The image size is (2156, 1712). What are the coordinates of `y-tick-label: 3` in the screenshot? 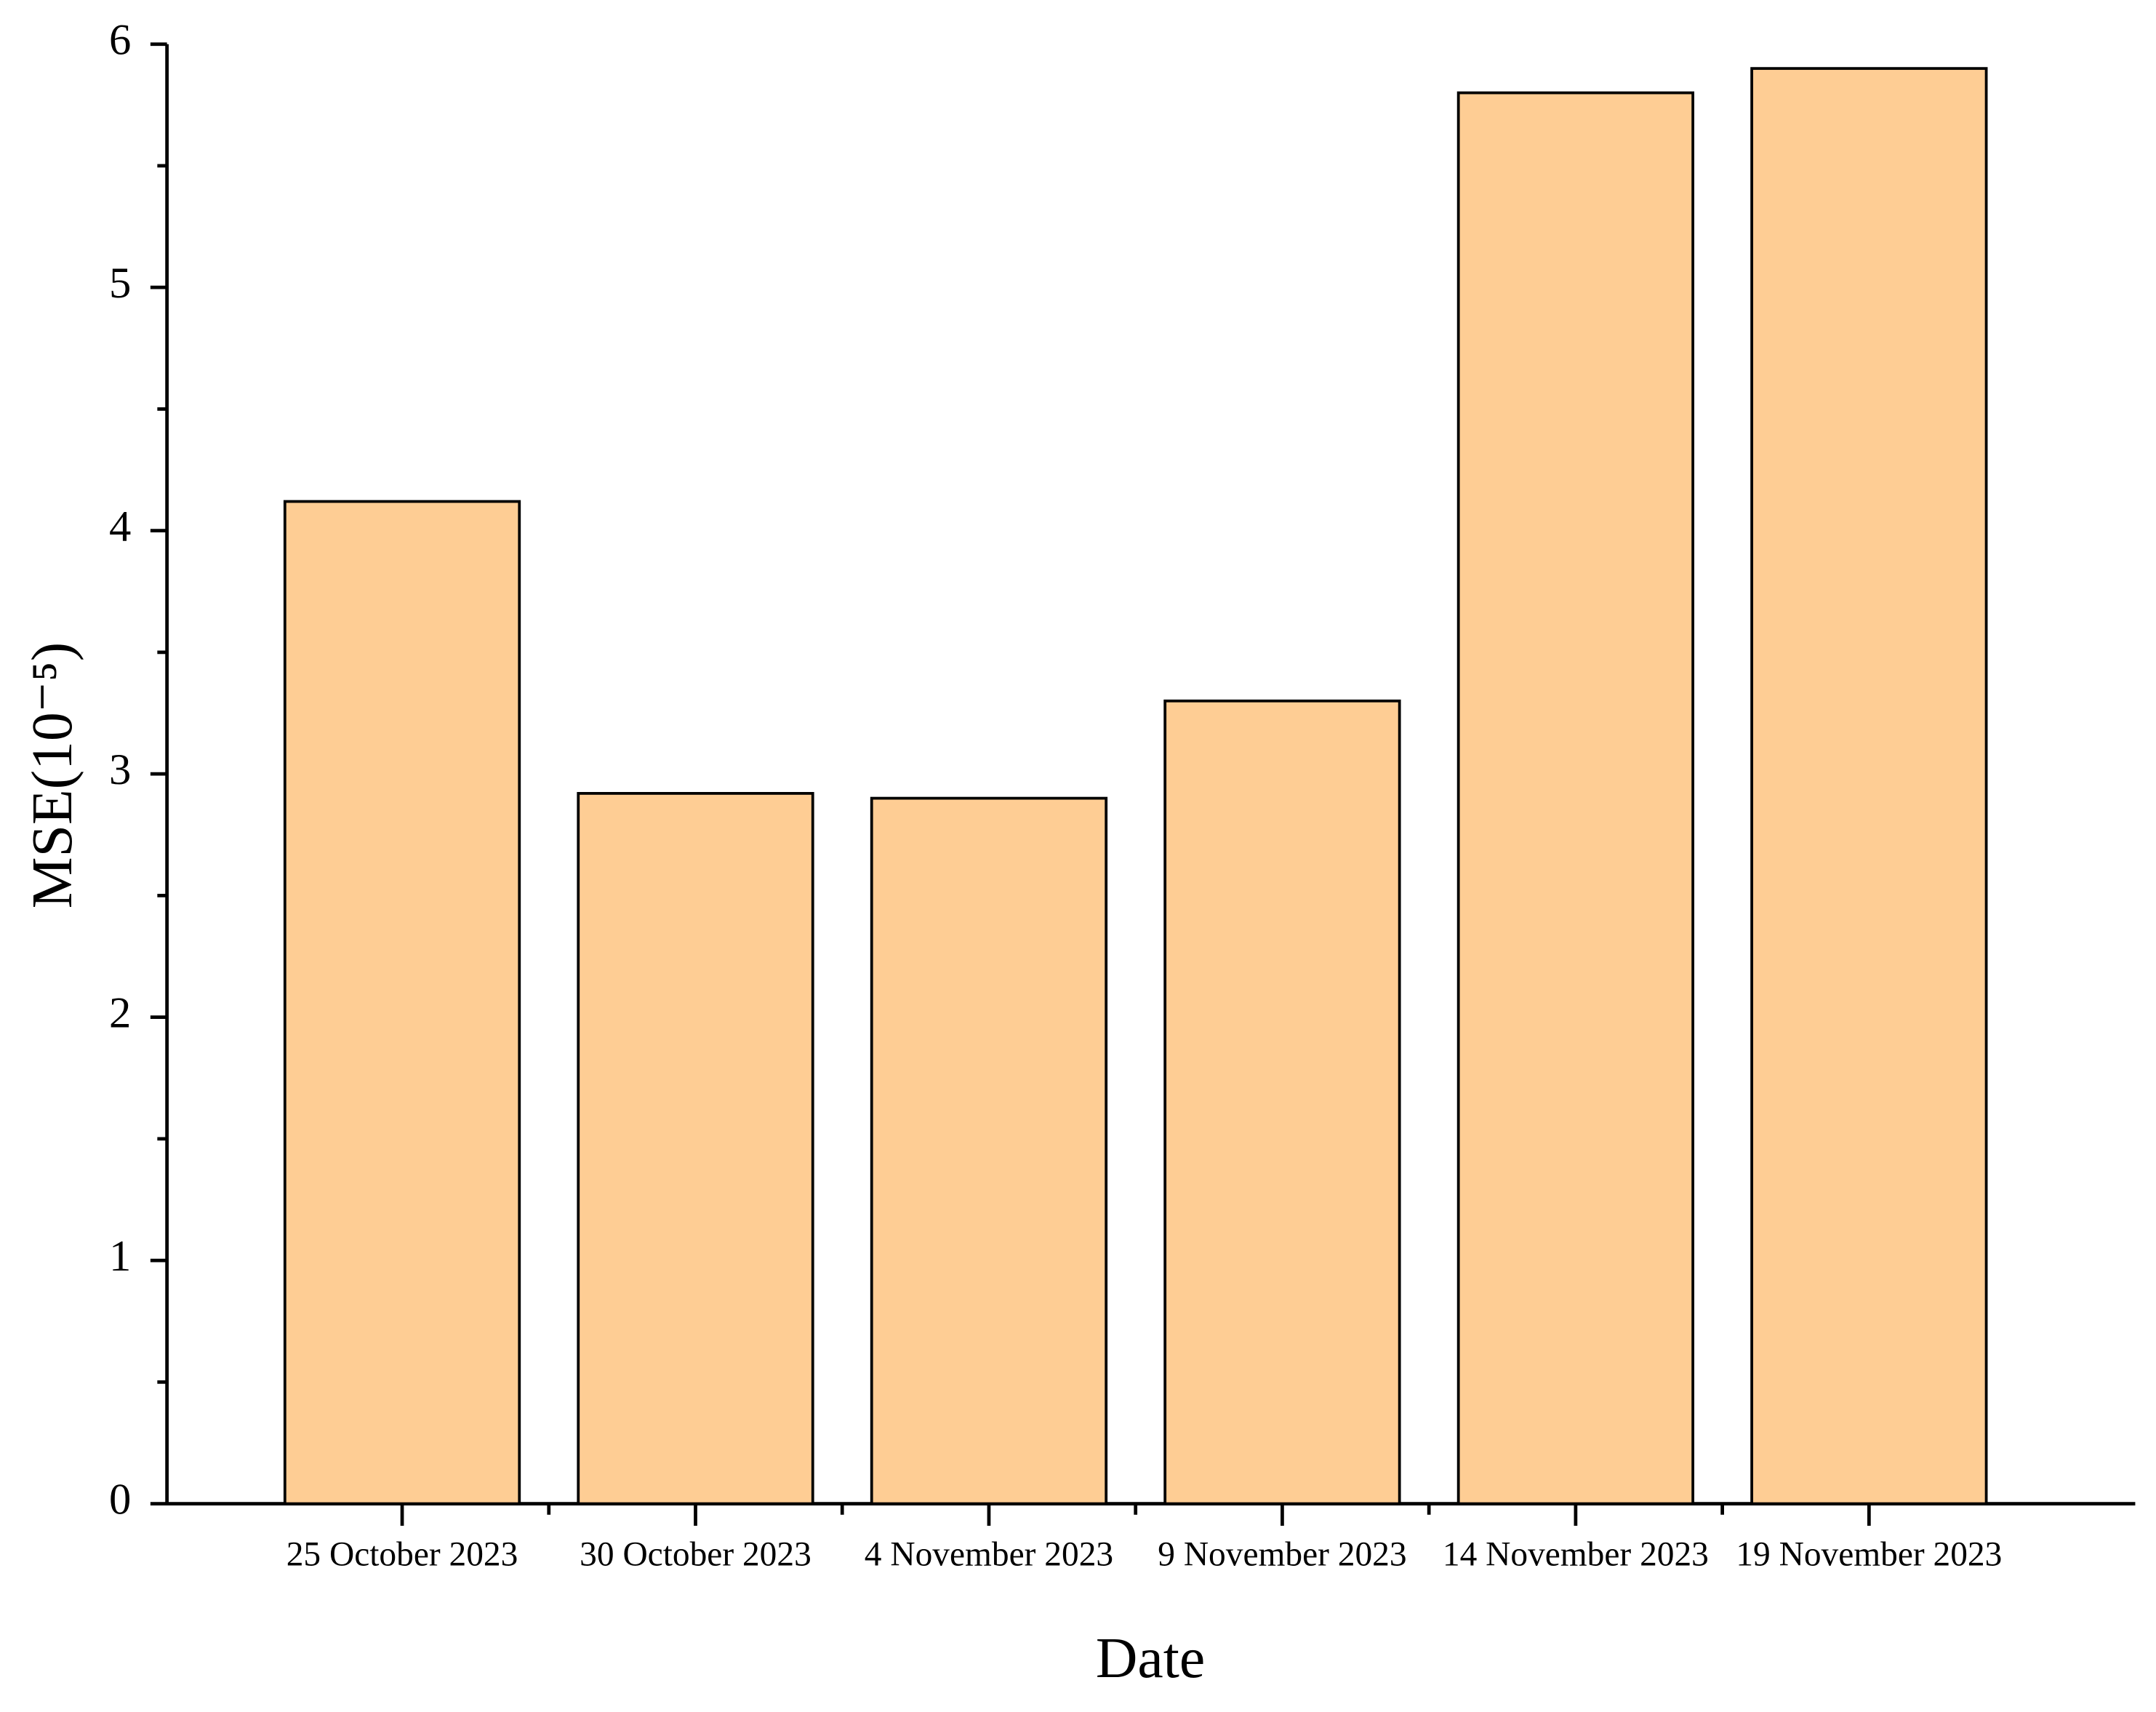 It's located at (120, 769).